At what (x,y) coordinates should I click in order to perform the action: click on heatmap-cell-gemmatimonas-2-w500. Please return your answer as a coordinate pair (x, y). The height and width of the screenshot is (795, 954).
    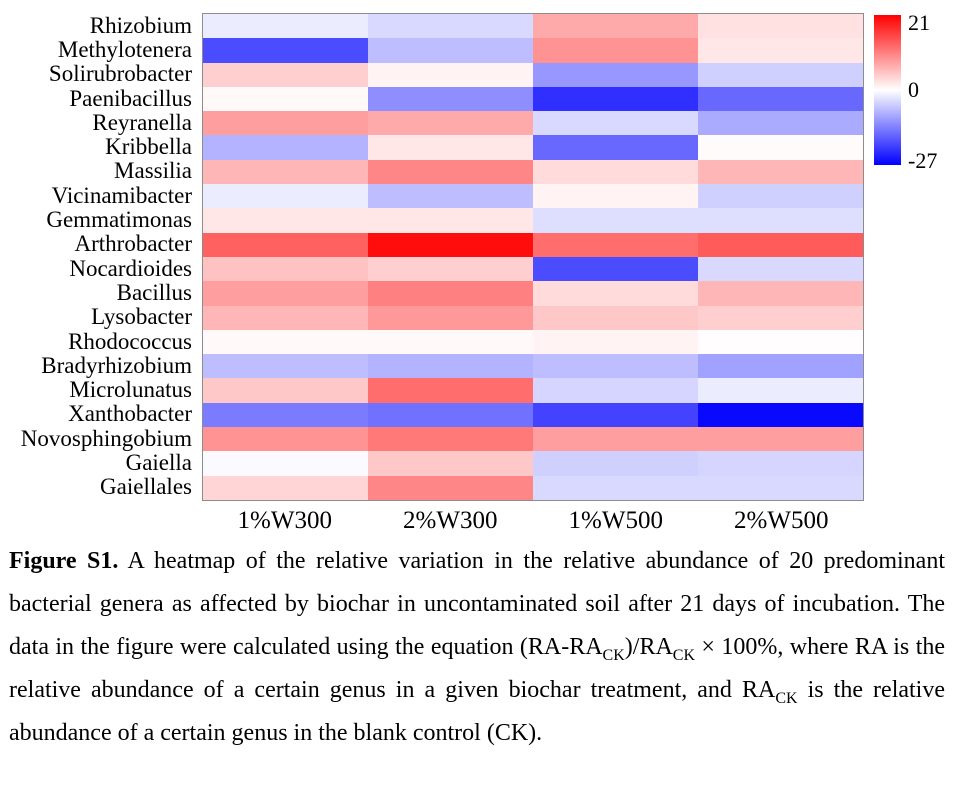
    Looking at the image, I should click on (780, 220).